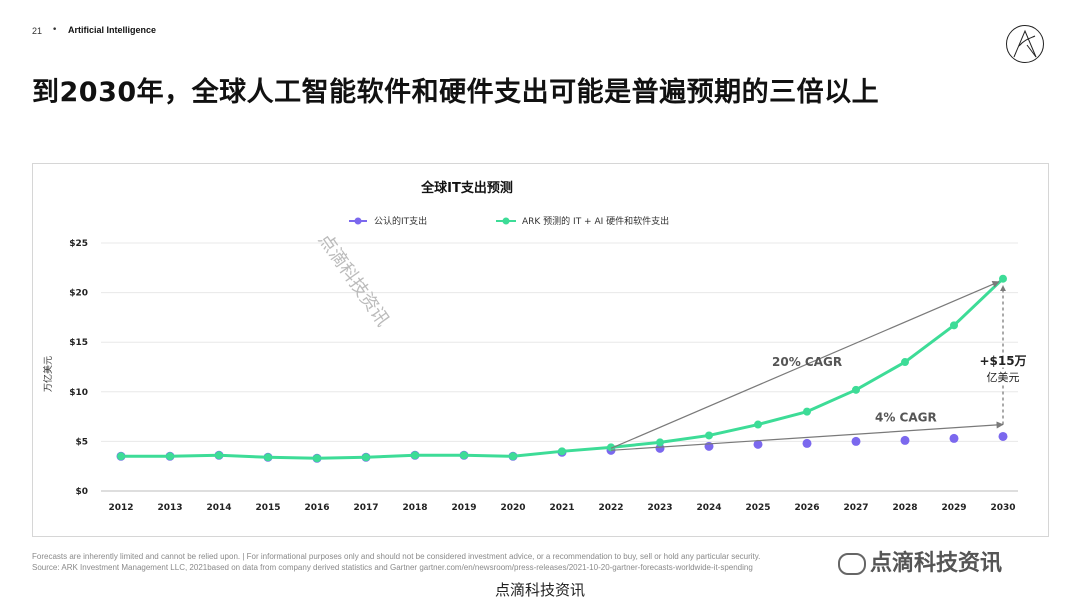  Describe the element at coordinates (807, 436) in the screenshot. I see `cagr-4-arrow` at that location.